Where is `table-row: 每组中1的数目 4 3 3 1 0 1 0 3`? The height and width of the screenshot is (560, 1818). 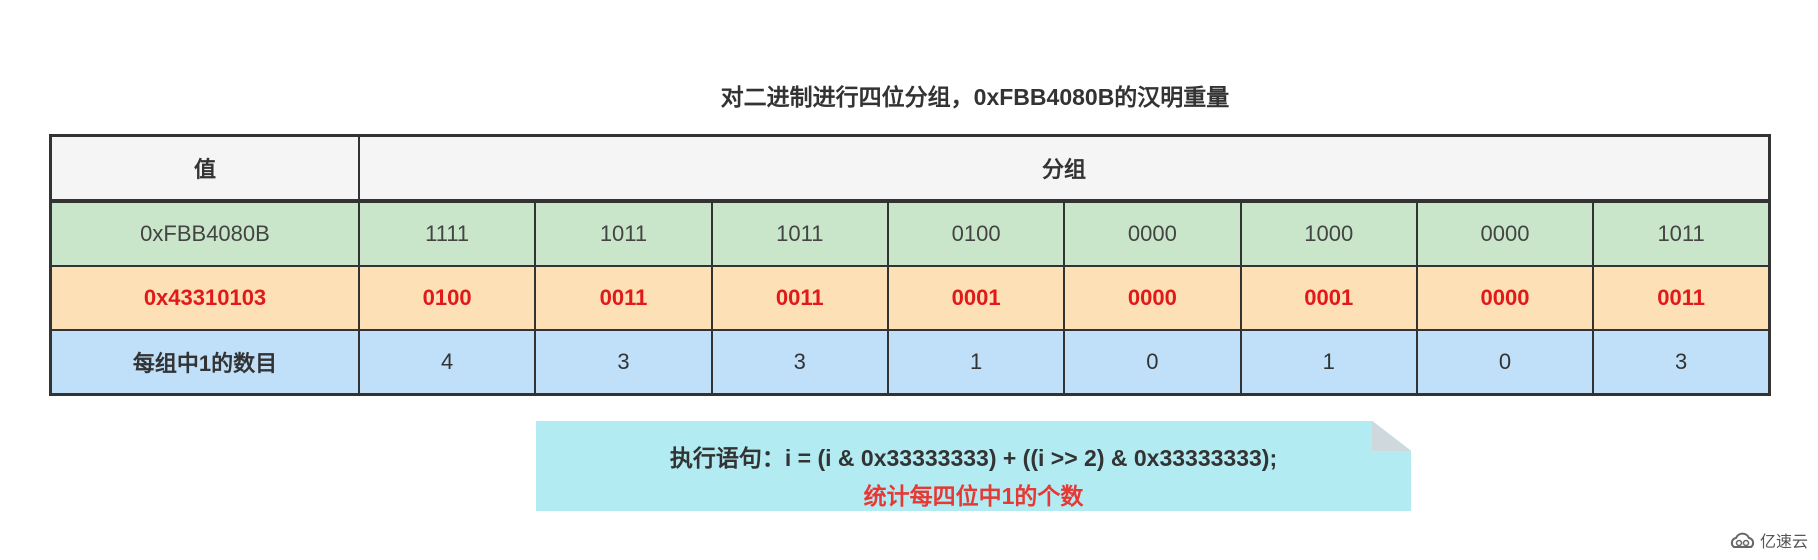
table-row: 每组中1的数目 4 3 3 1 0 1 0 3 is located at coordinates (910, 362).